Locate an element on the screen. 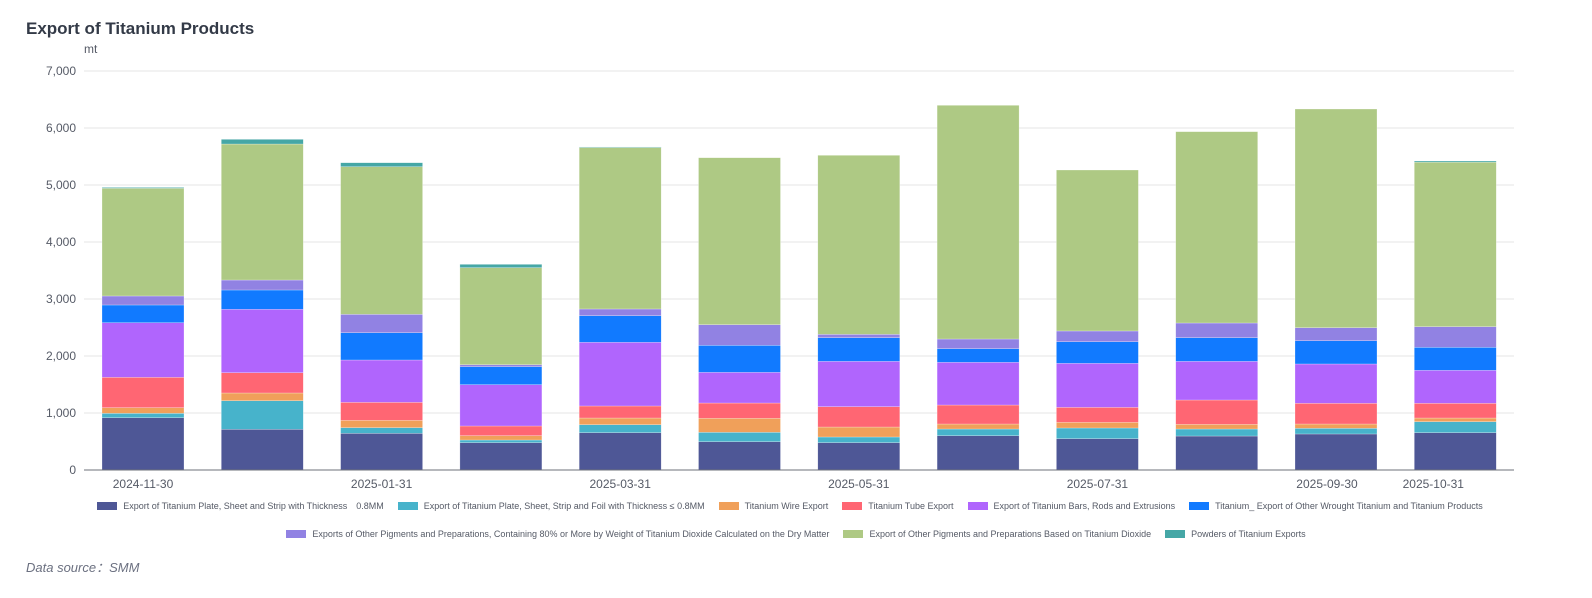 Image resolution: width=1592 pixels, height=598 pixels. legend-label: Titanium Wire Export is located at coordinates (786, 505).